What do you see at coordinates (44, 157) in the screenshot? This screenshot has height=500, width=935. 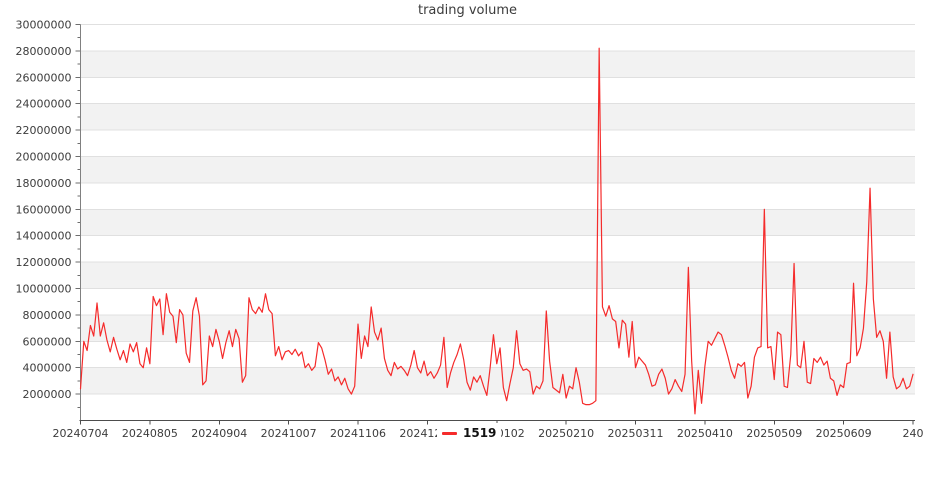 I see `y-tick-label: 20000000` at bounding box center [44, 157].